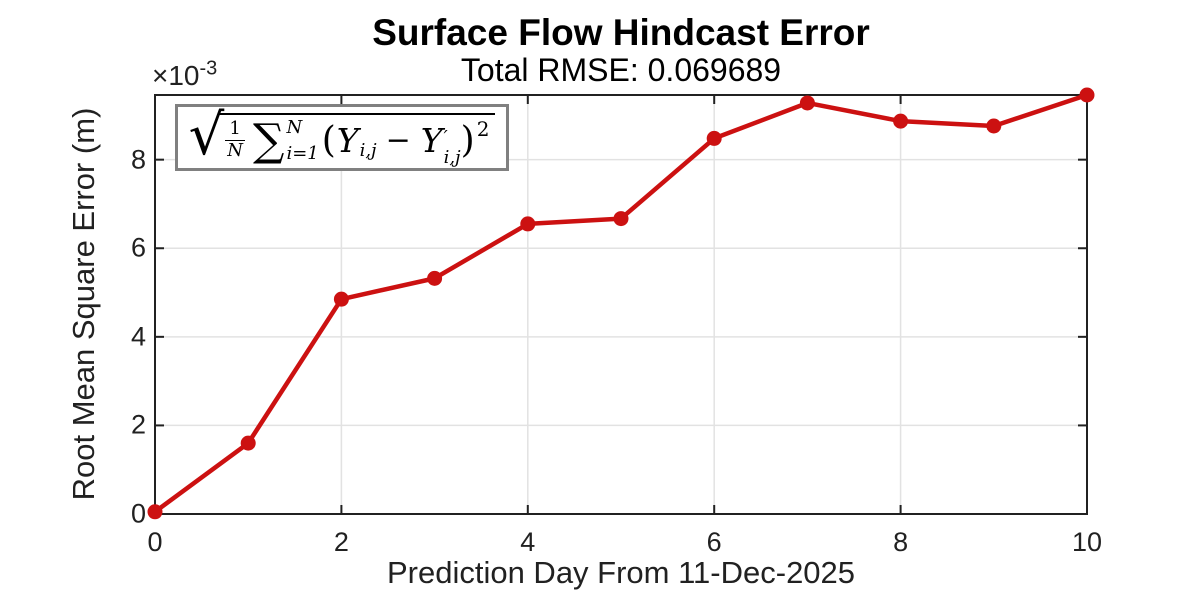 The image size is (1200, 600). What do you see at coordinates (208, 68) in the screenshot?
I see `y-exp-power: -3` at bounding box center [208, 68].